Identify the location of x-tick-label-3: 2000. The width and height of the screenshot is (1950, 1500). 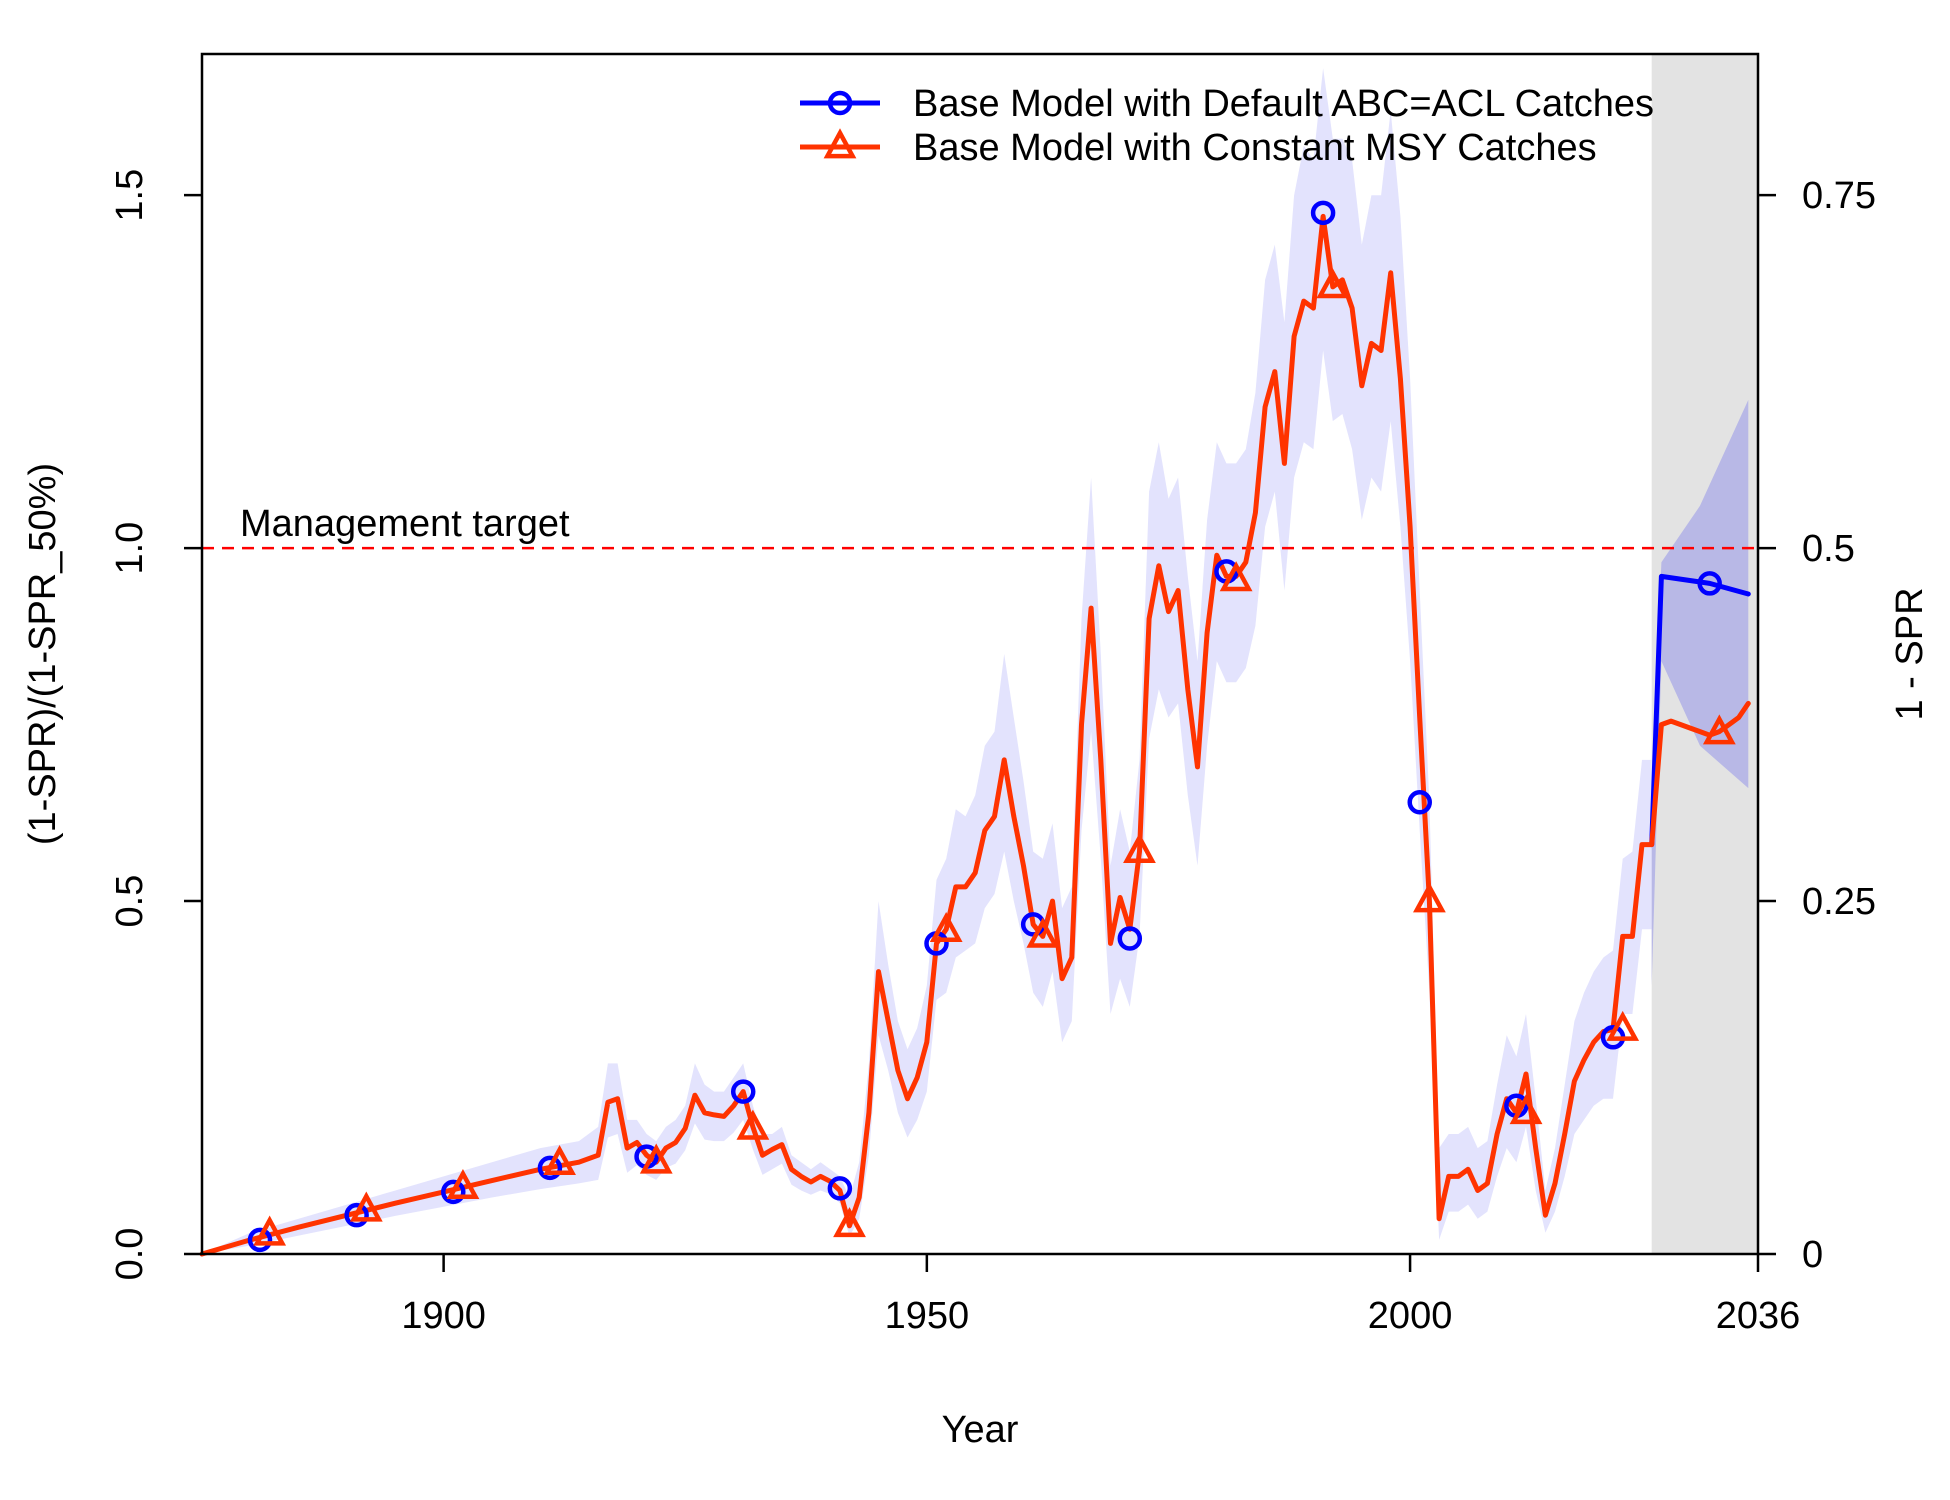
(1410, 1316).